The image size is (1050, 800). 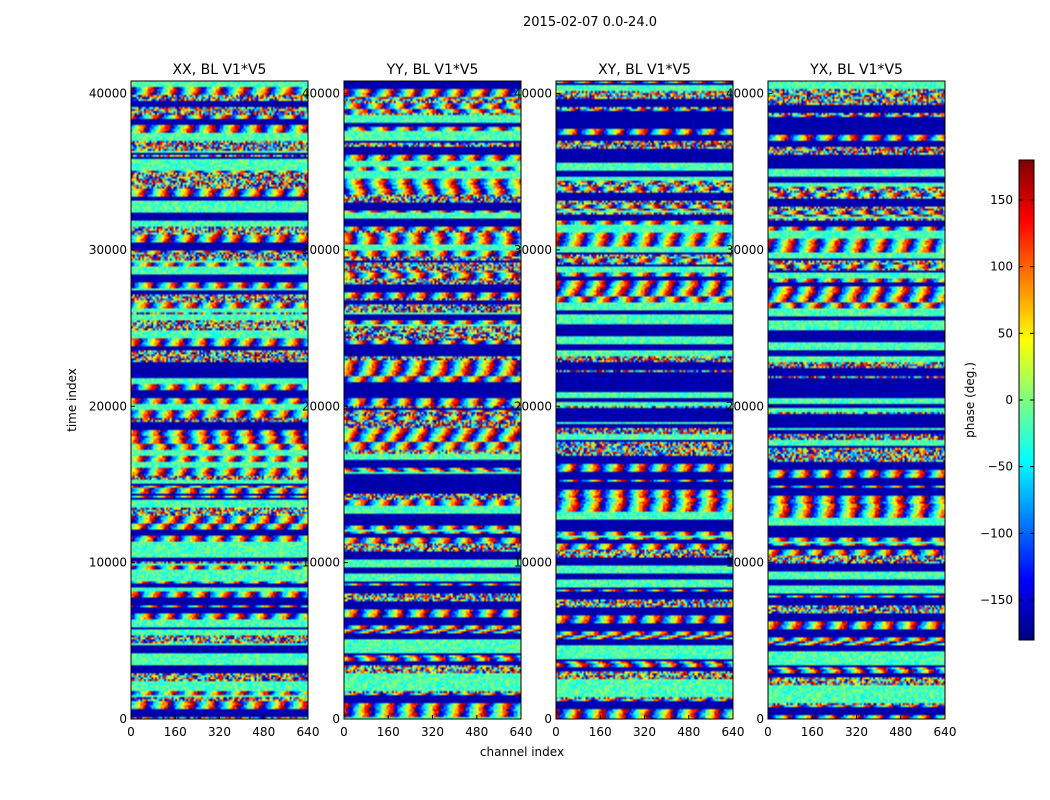 I want to click on colorbar-tick-label: 150, so click(x=1001, y=200).